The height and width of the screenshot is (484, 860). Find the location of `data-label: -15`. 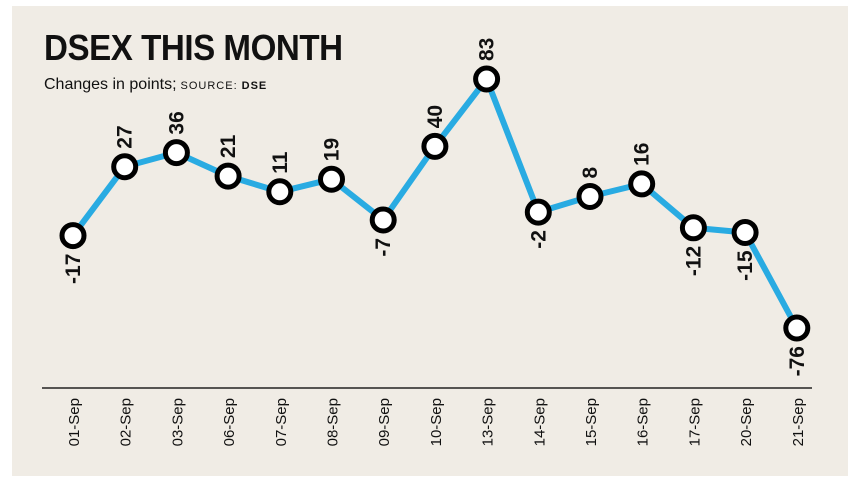

data-label: -15 is located at coordinates (745, 265).